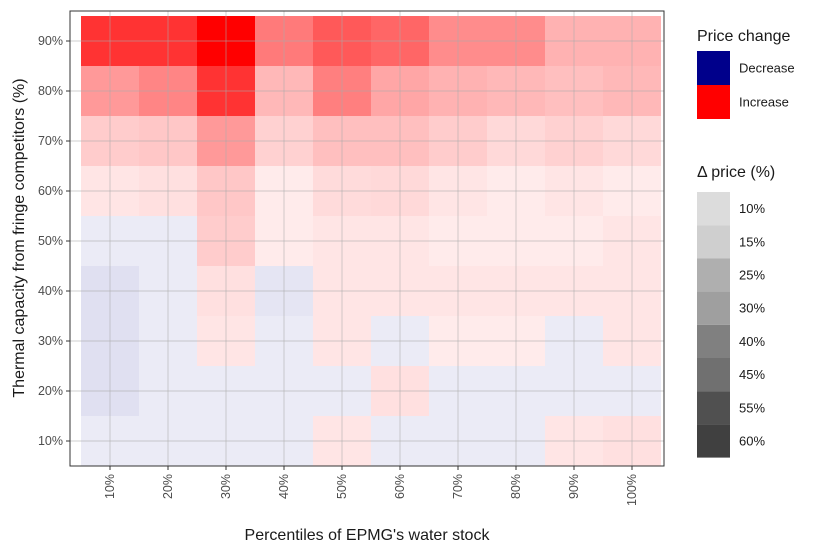 The height and width of the screenshot is (554, 830). What do you see at coordinates (574, 486) in the screenshot?
I see `x-tick-label: 90%` at bounding box center [574, 486].